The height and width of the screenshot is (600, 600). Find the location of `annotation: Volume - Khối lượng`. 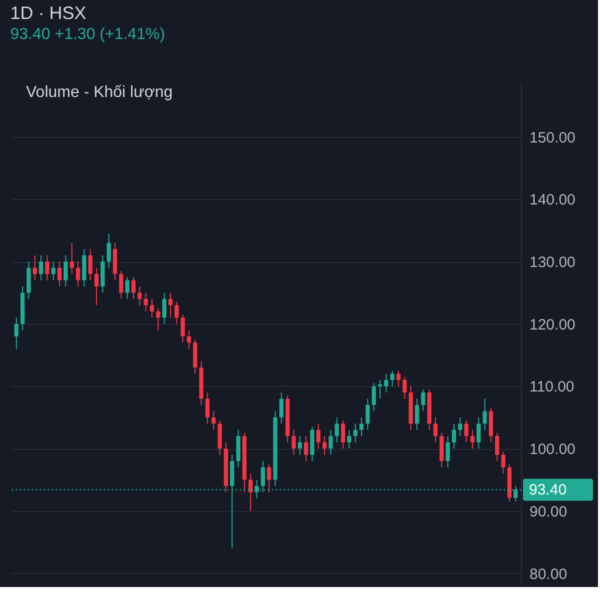

annotation: Volume - Khối lượng is located at coordinates (99, 92).